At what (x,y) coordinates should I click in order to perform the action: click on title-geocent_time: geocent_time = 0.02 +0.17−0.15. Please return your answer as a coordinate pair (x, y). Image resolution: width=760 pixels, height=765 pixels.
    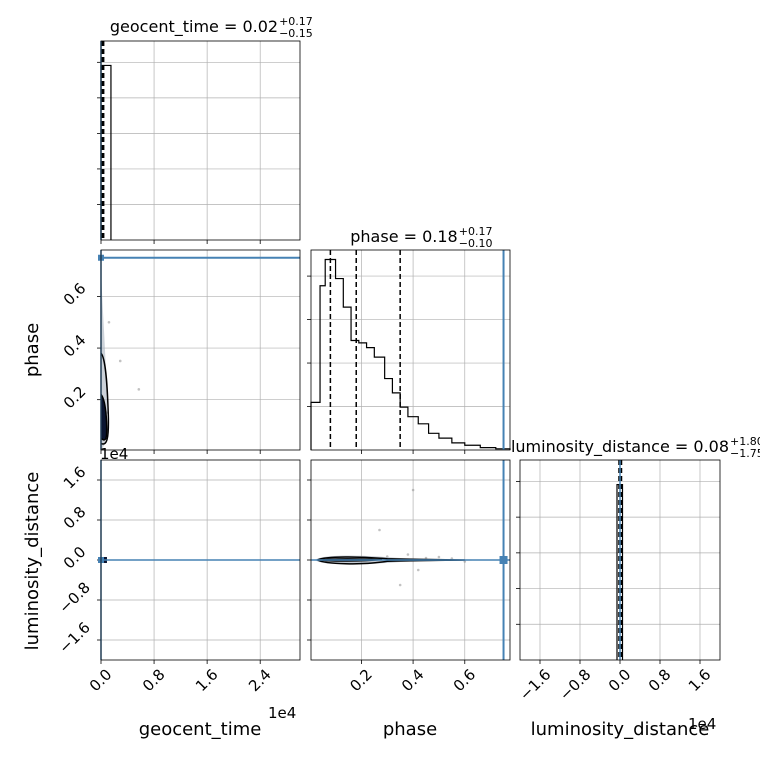
    Looking at the image, I should click on (211, 27).